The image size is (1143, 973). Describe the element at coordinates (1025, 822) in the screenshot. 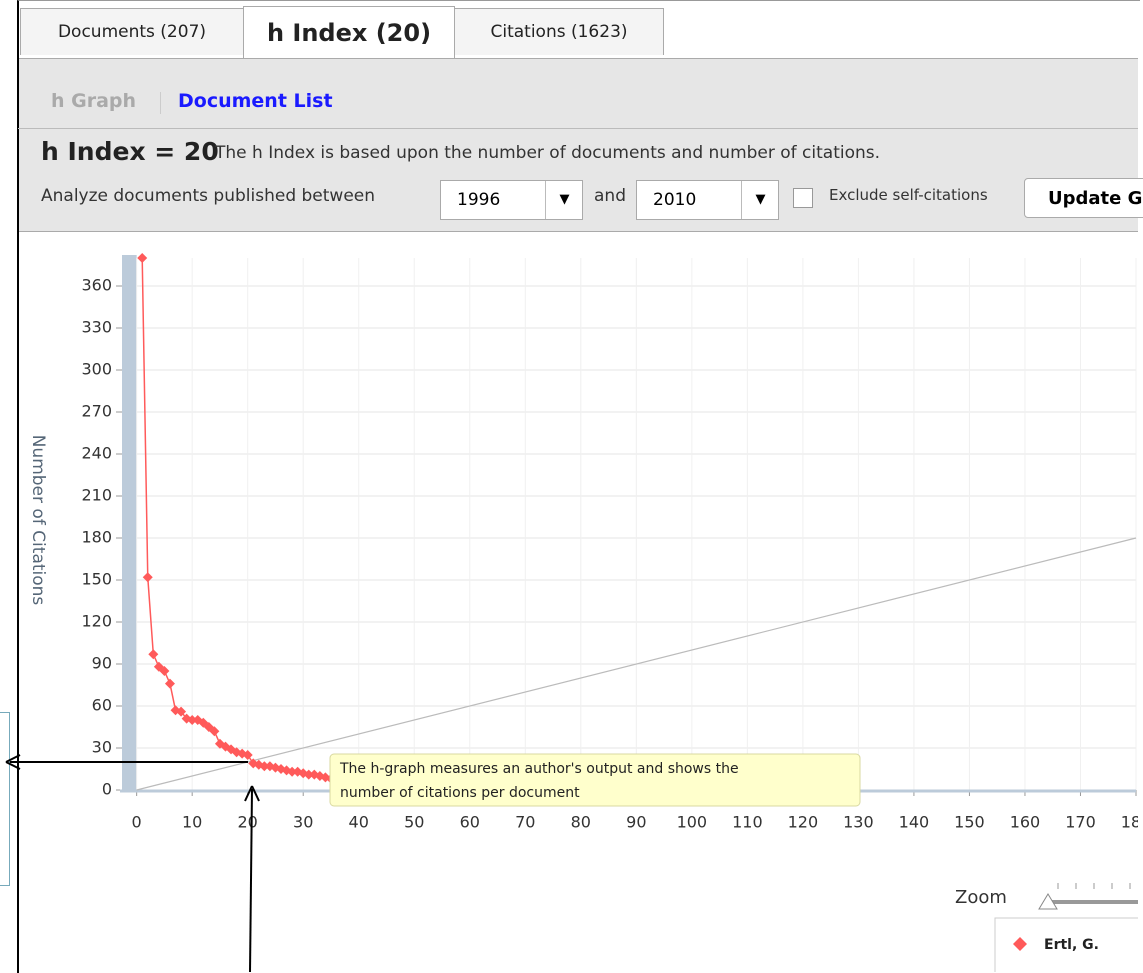

I see `x-tick-label: 160` at that location.